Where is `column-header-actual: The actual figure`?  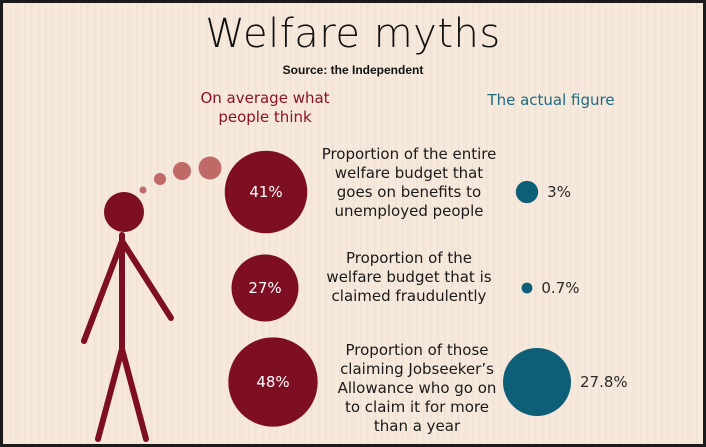 column-header-actual: The actual figure is located at coordinates (551, 100).